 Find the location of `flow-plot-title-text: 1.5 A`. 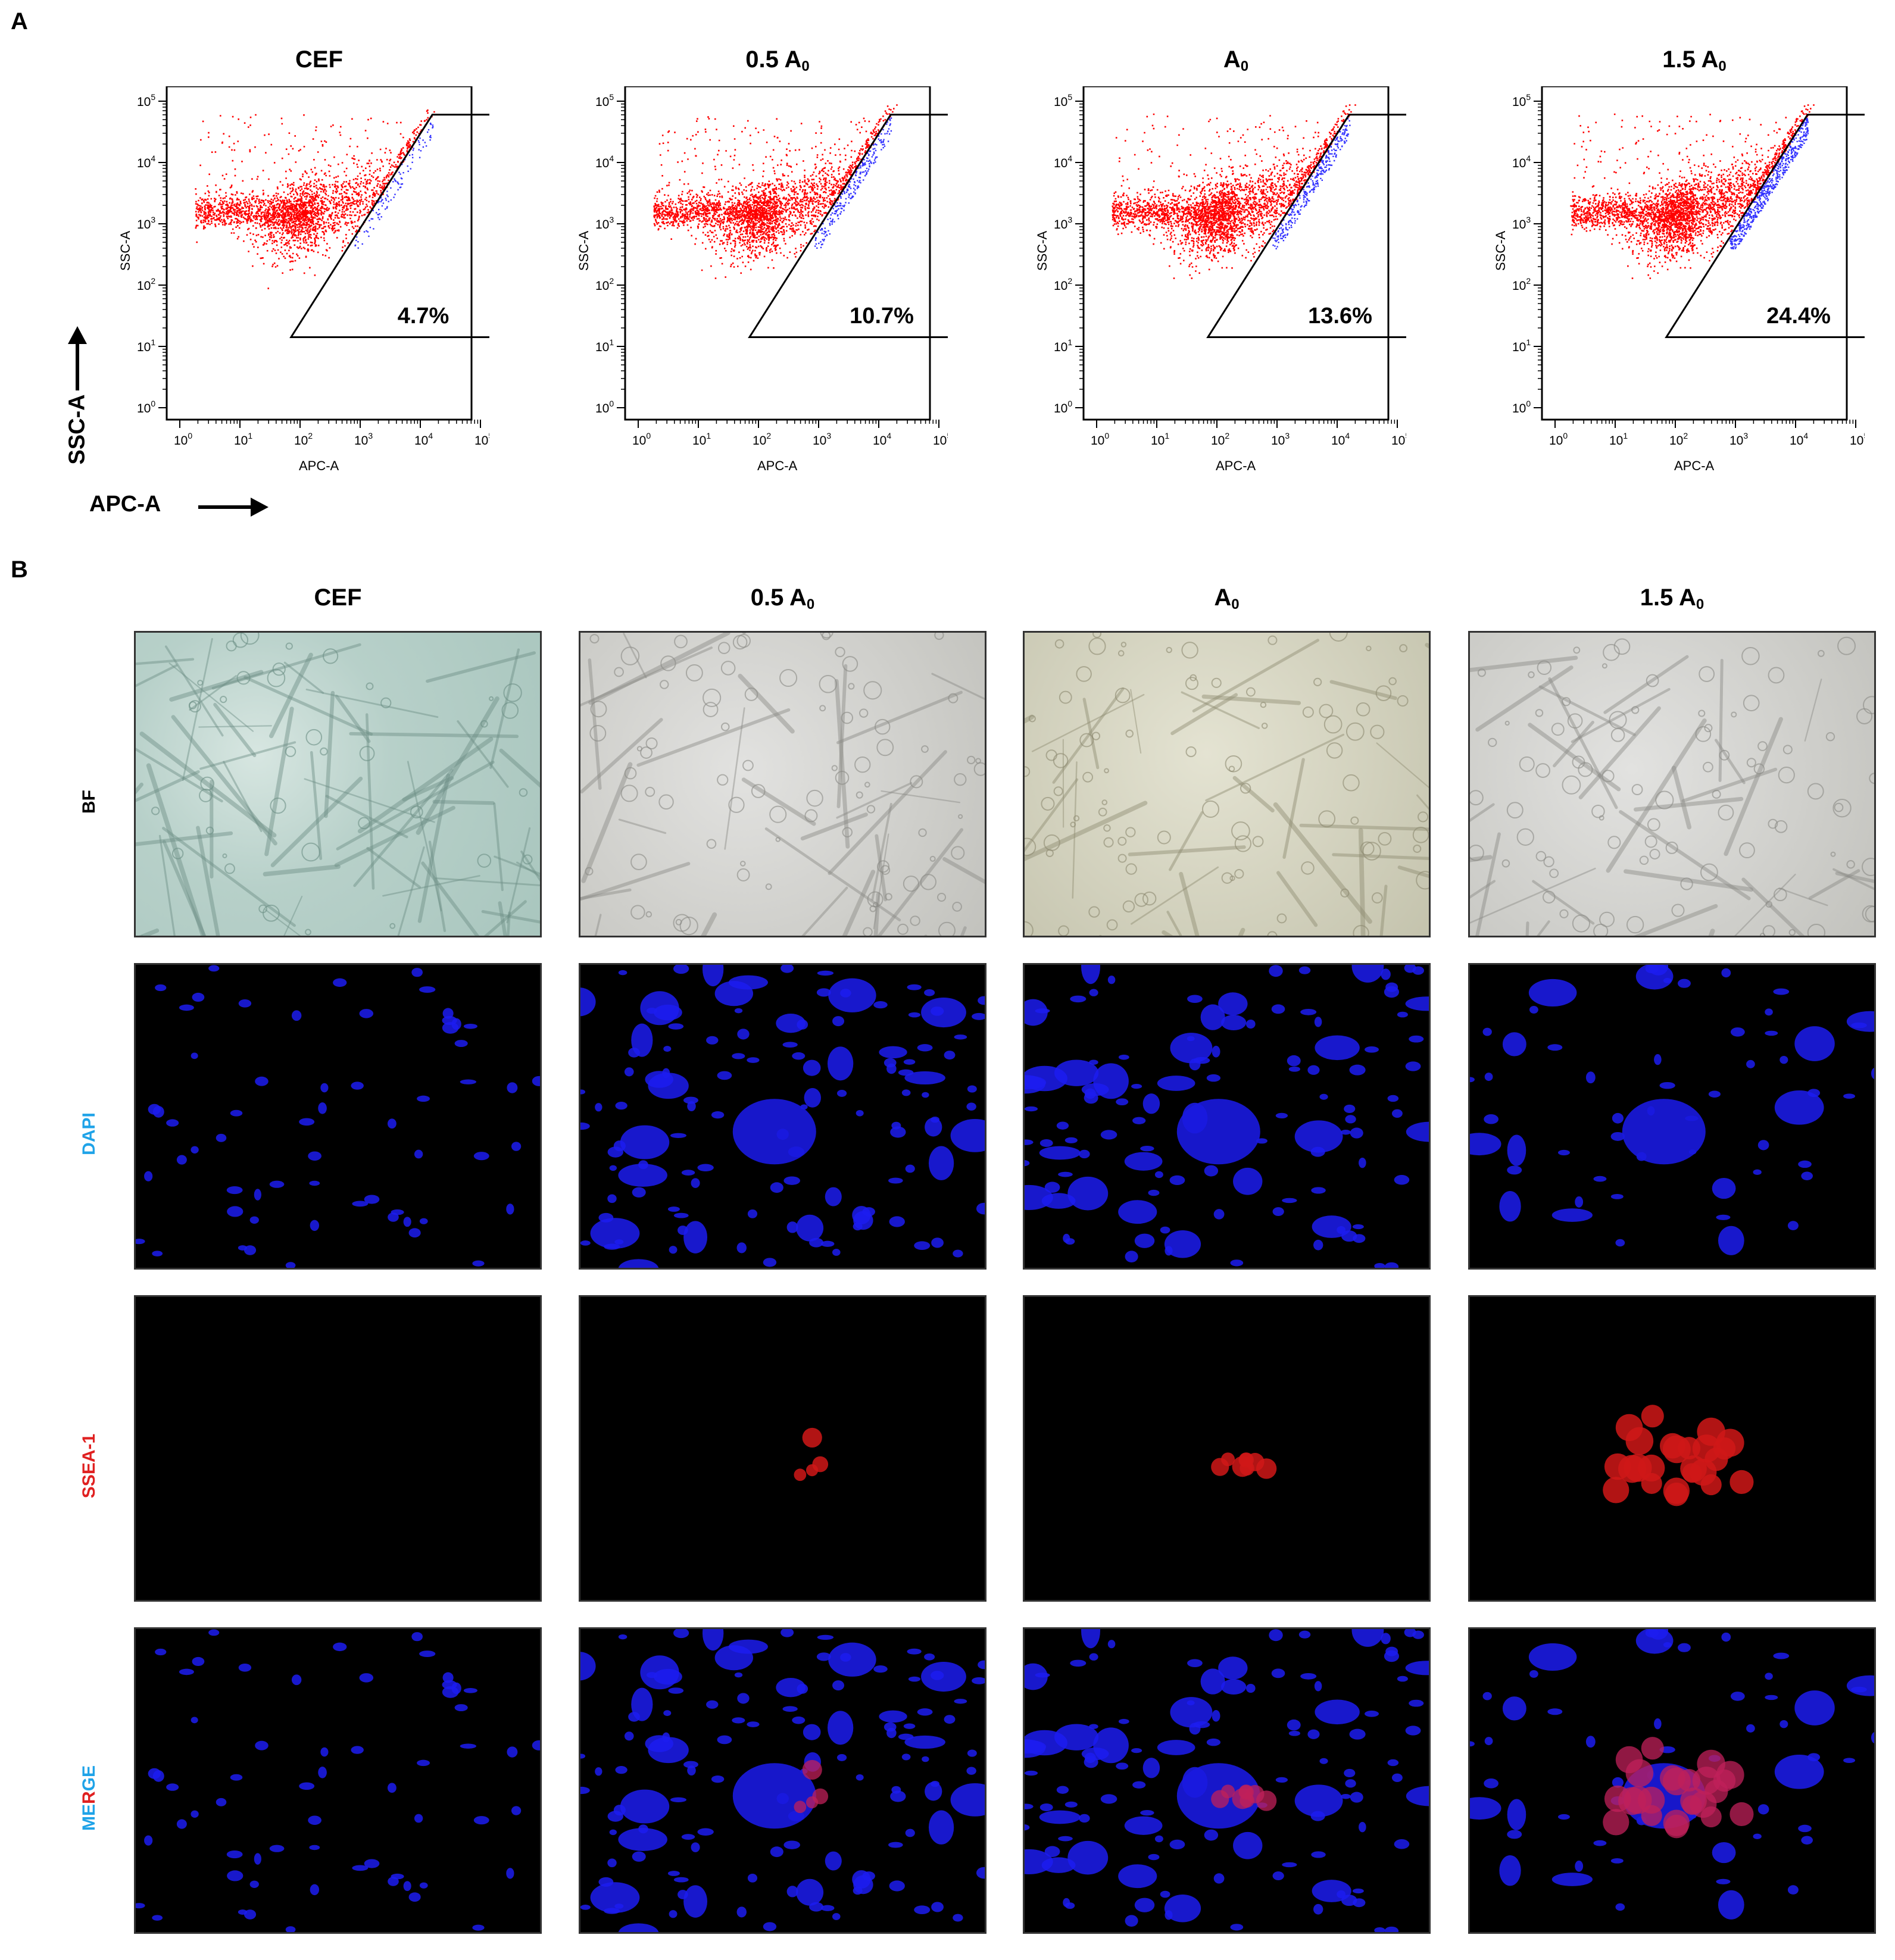

flow-plot-title-text: 1.5 A is located at coordinates (1690, 59).